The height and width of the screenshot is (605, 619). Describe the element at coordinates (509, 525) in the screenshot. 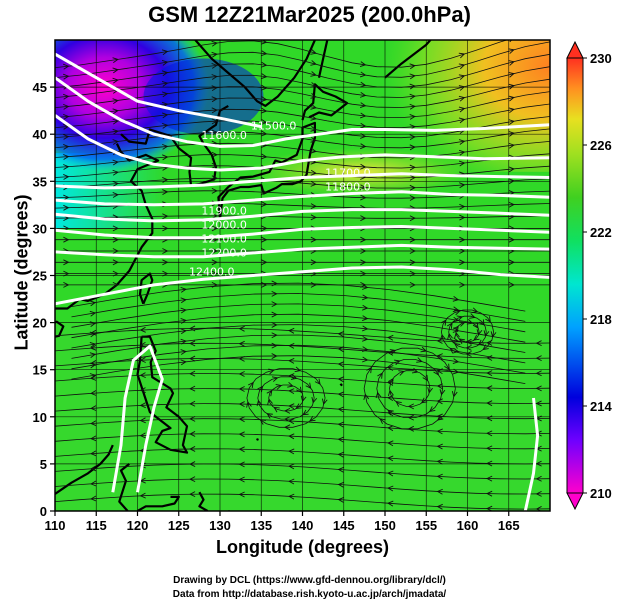

I see `x-tick-label: 165` at that location.